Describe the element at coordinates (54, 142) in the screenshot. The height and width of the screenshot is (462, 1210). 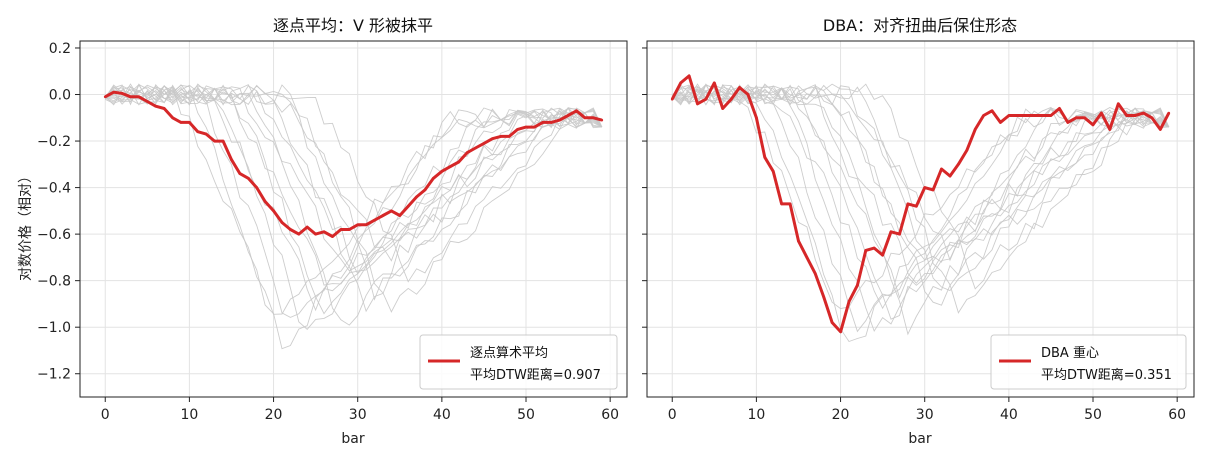
I see `left-y-tick-label: −0.2` at that location.